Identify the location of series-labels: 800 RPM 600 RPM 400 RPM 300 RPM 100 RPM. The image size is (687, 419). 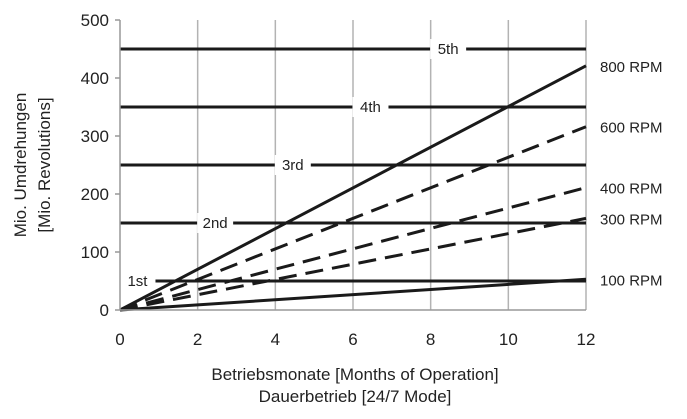
(631, 174).